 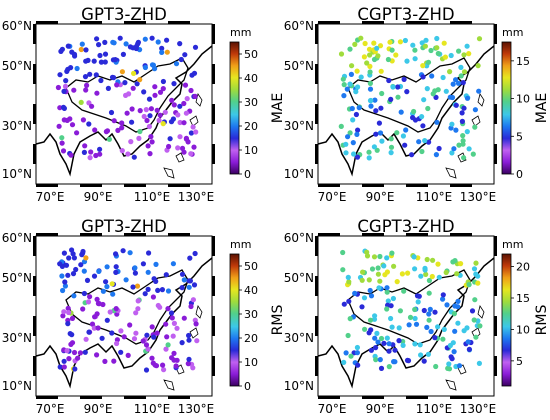 I want to click on lon-tick-90: 90°E, so click(x=380, y=409).